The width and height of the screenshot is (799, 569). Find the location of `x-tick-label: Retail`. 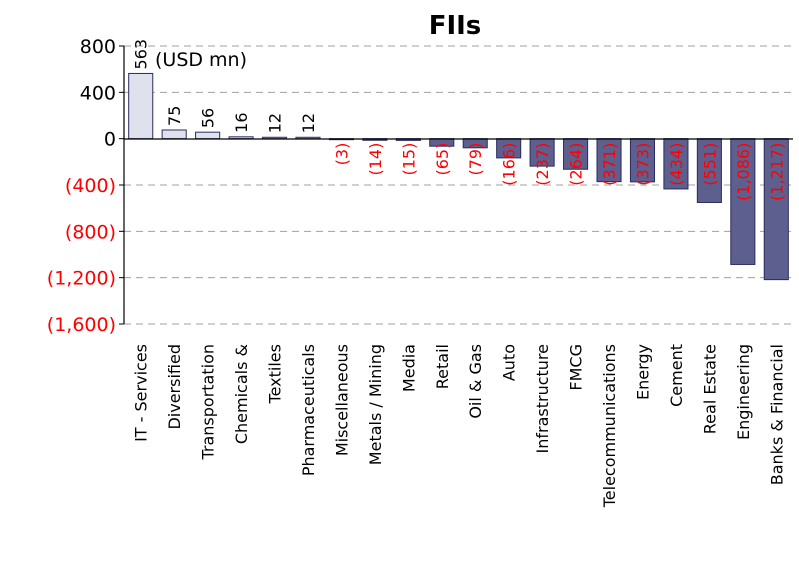

x-tick-label: Retail is located at coordinates (442, 366).